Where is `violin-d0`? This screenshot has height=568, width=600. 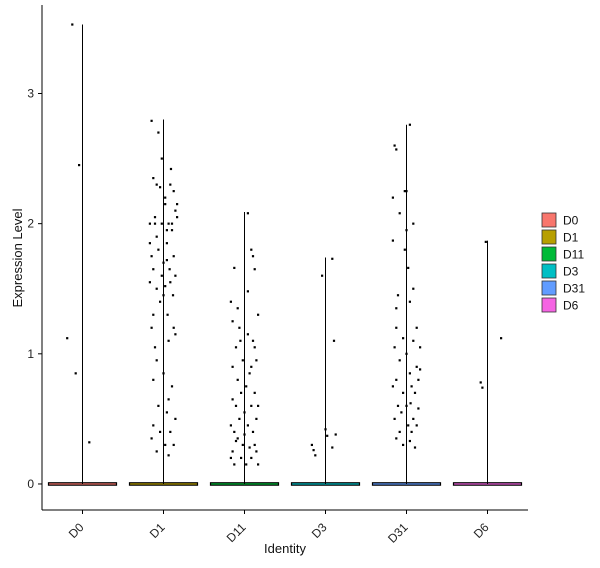 violin-d0 is located at coordinates (82, 254).